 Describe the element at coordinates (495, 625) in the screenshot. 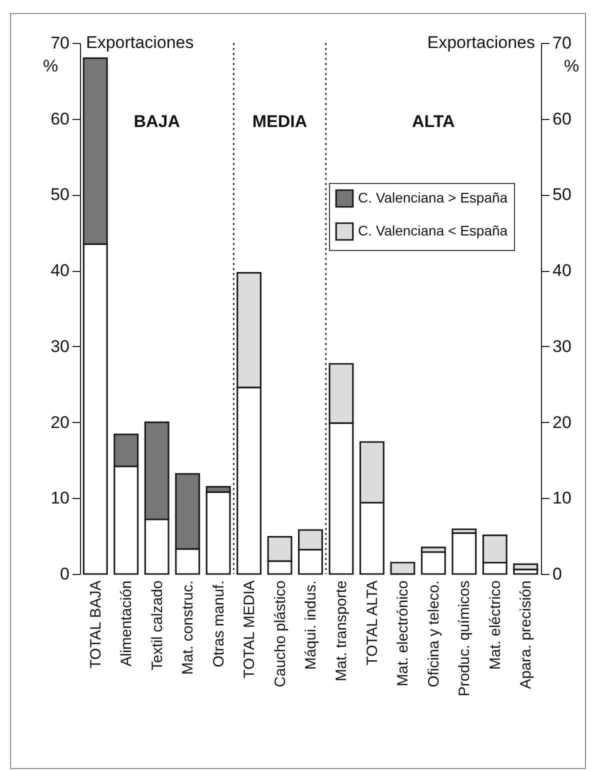

I see `x-tick-label: Mat. eléctrico` at that location.